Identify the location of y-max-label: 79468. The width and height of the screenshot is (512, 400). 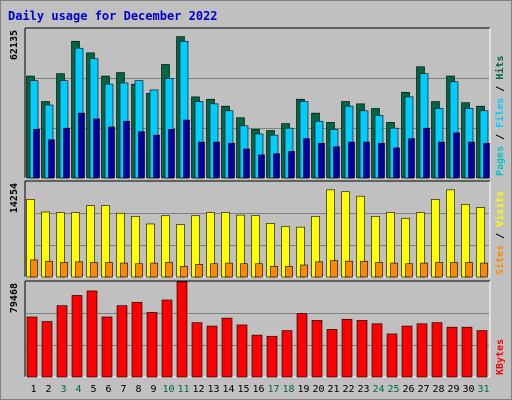
(14, 298).